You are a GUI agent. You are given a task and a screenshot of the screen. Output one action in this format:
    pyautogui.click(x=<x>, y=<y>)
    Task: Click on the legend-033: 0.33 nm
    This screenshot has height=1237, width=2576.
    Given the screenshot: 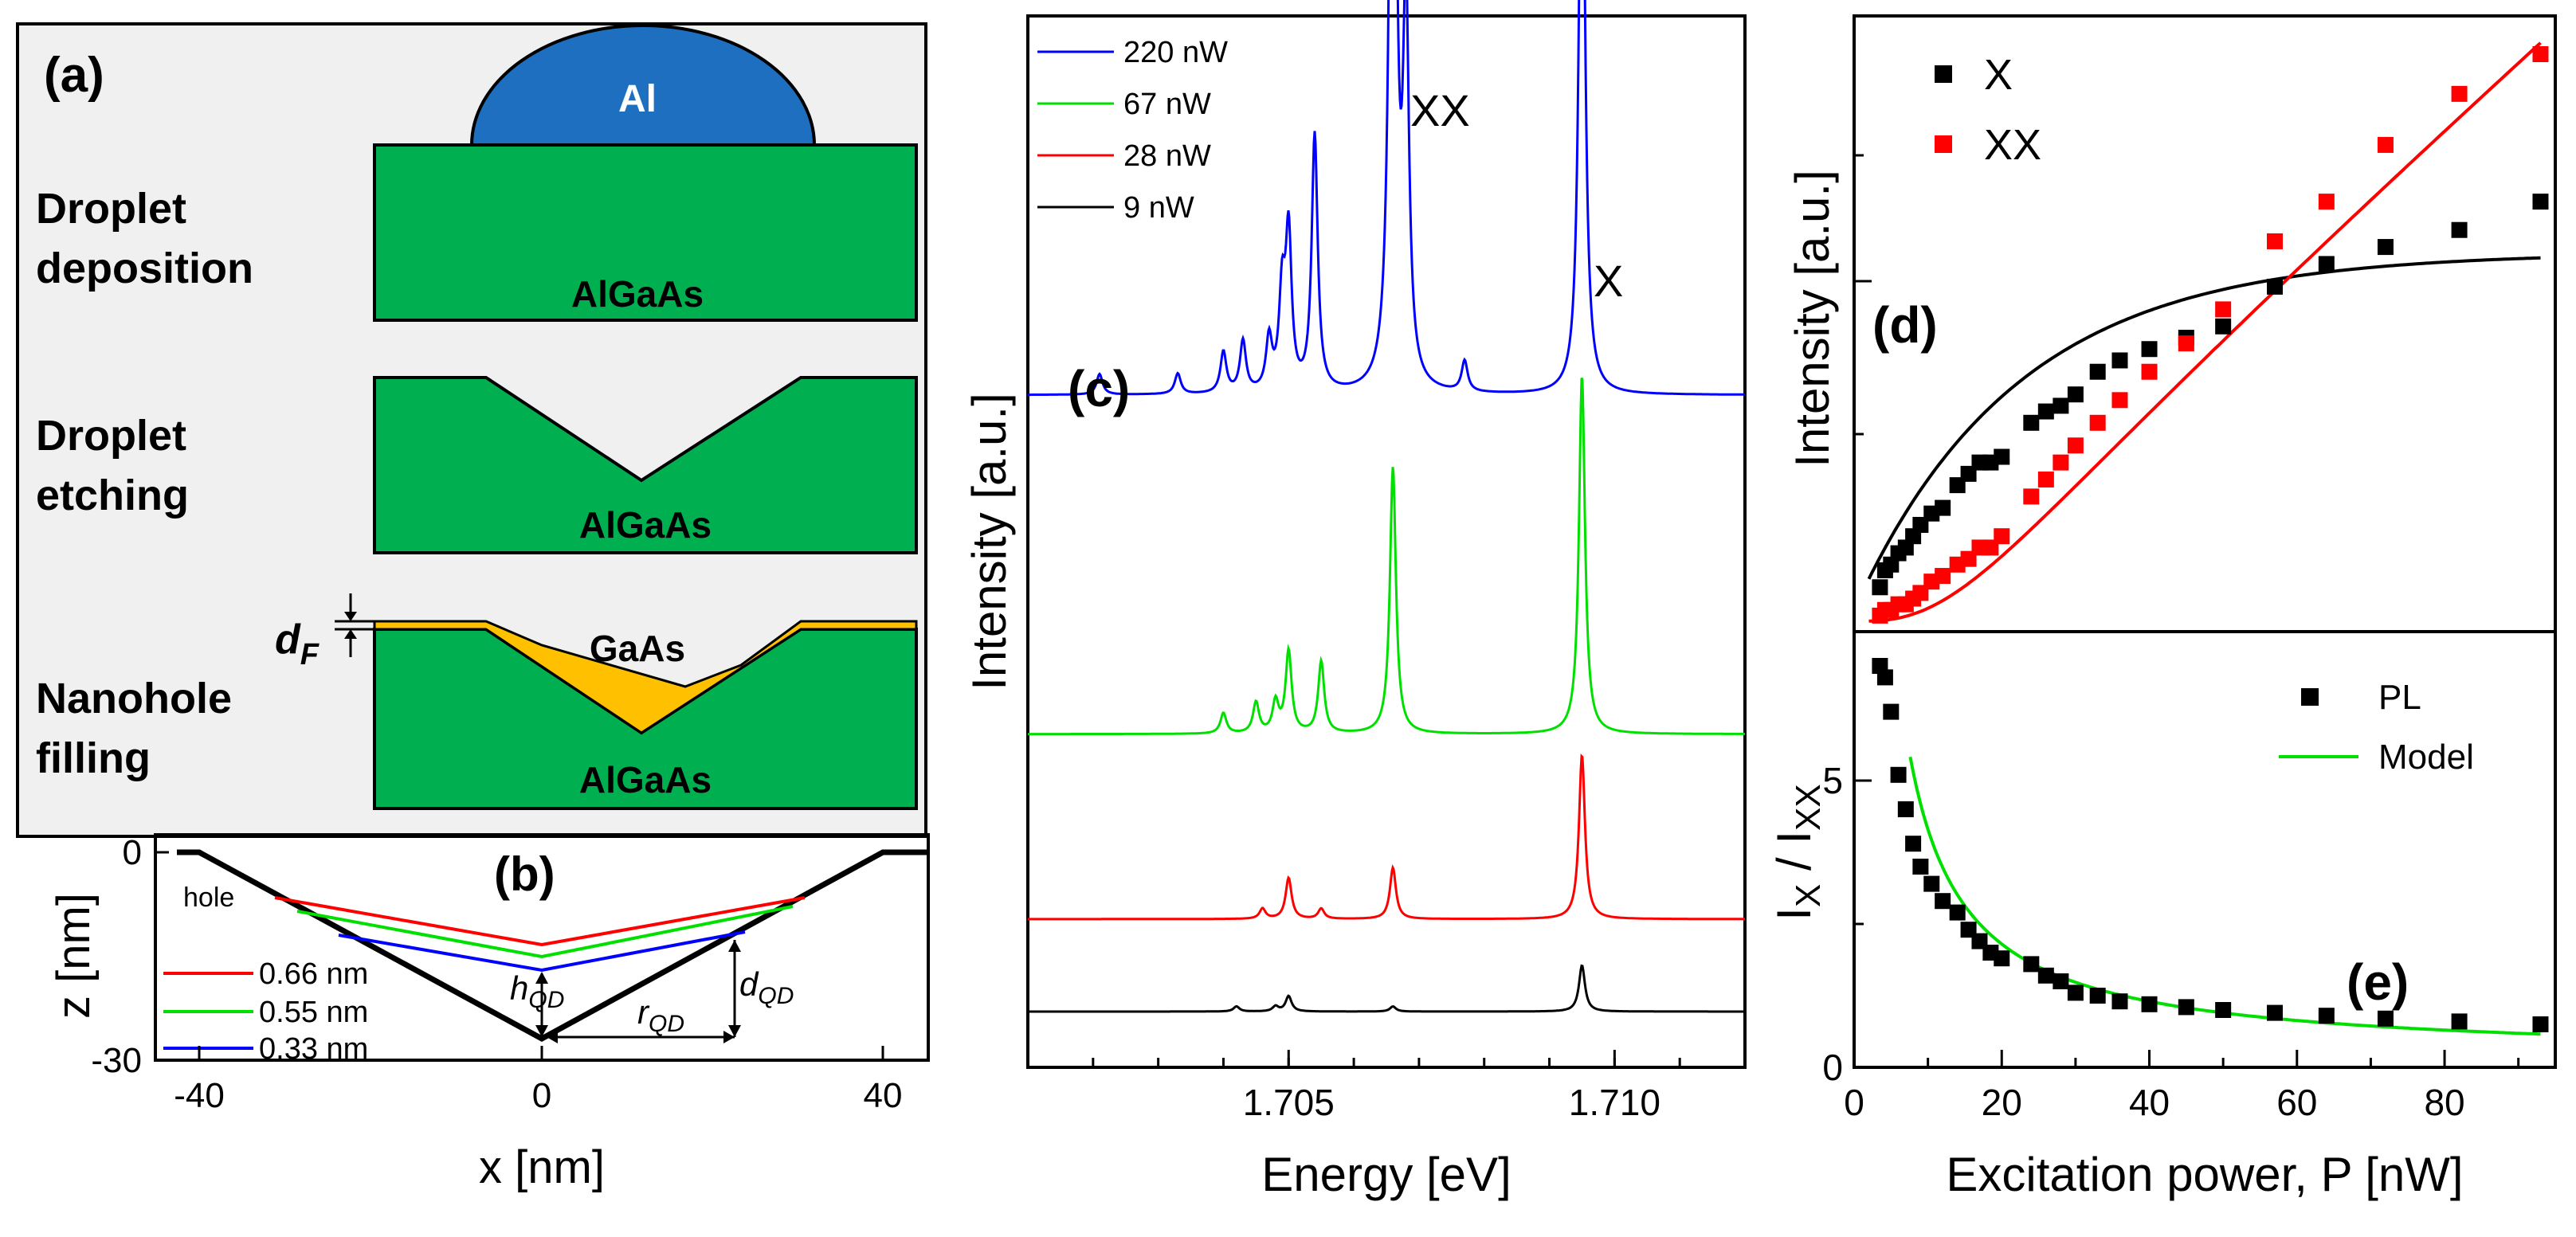 What is the action you would take?
    pyautogui.click(x=313, y=1049)
    